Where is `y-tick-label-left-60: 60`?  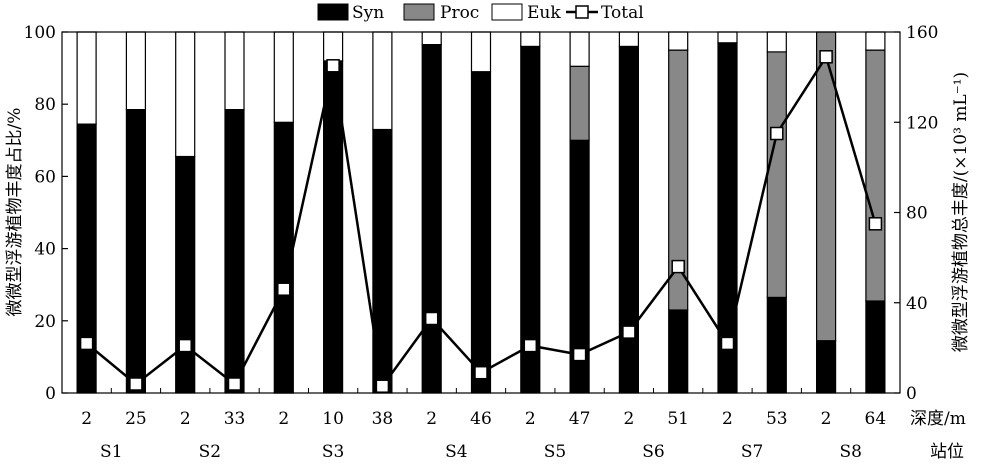 y-tick-label-left-60: 60 is located at coordinates (45, 177).